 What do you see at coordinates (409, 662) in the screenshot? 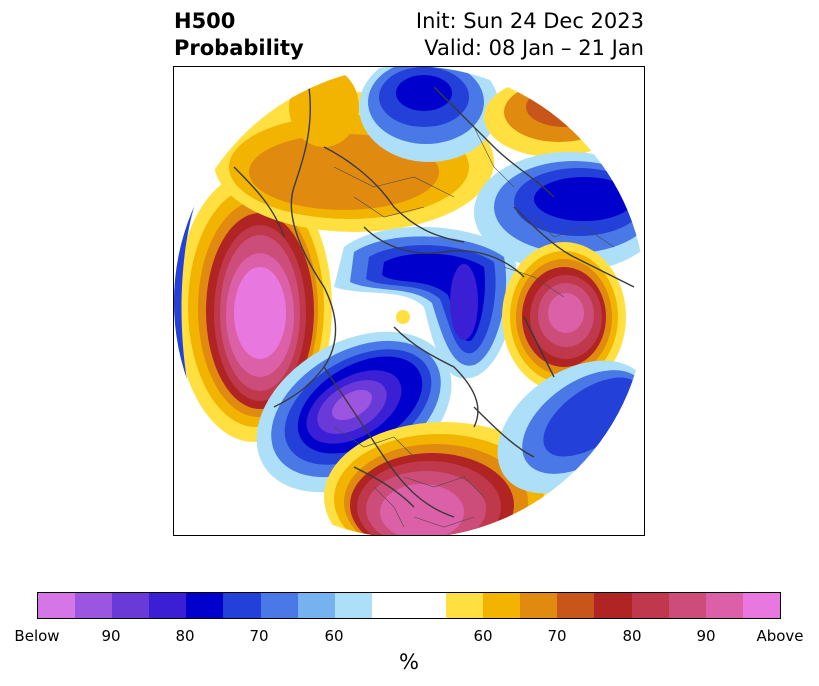
I see `colorbar-unit: %` at bounding box center [409, 662].